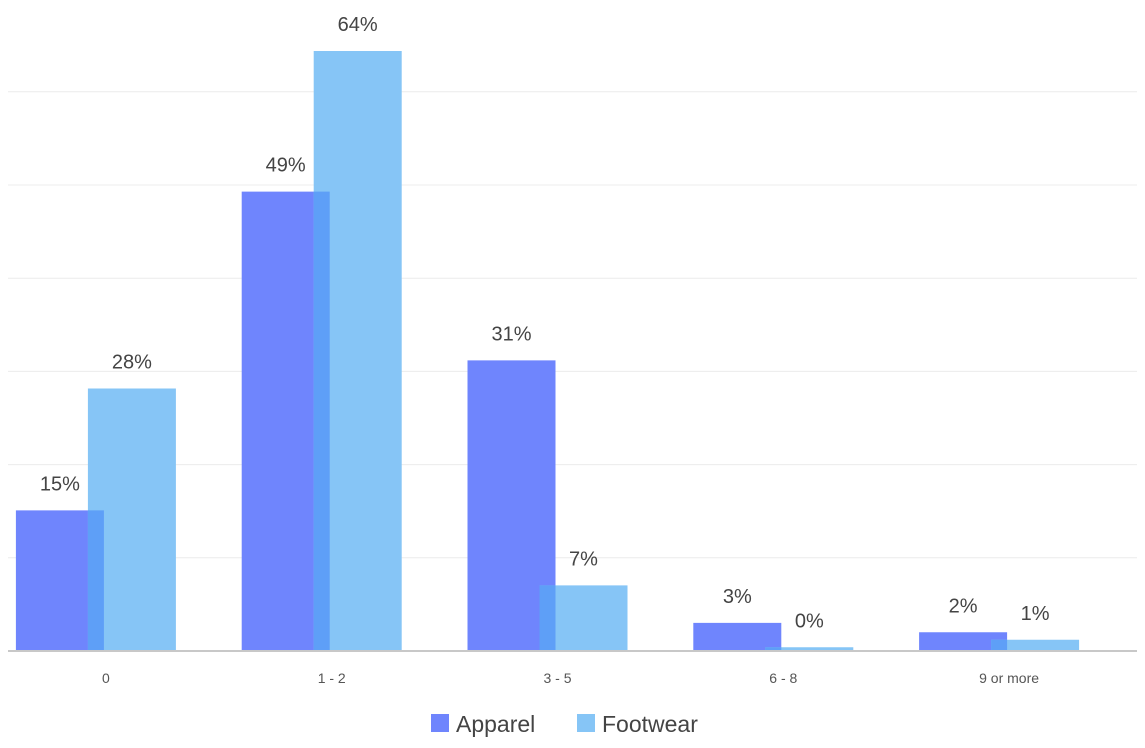 Image resolution: width=1145 pixels, height=748 pixels. What do you see at coordinates (511, 334) in the screenshot?
I see `data-label-apparel: 31%` at bounding box center [511, 334].